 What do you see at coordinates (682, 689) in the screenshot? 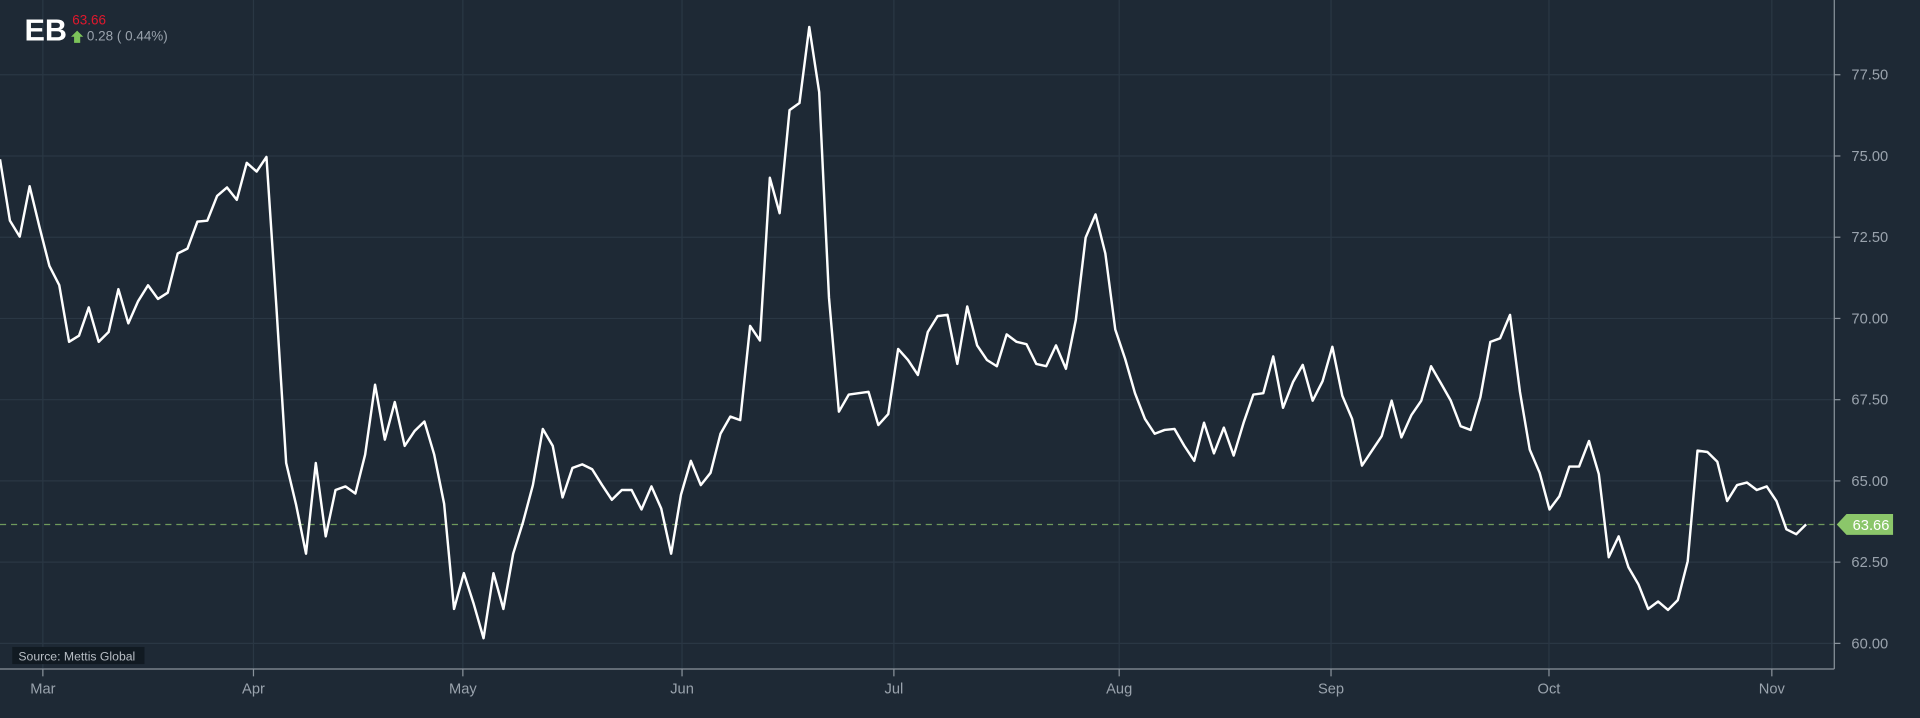
I see `x-tick-label: Jun` at bounding box center [682, 689].